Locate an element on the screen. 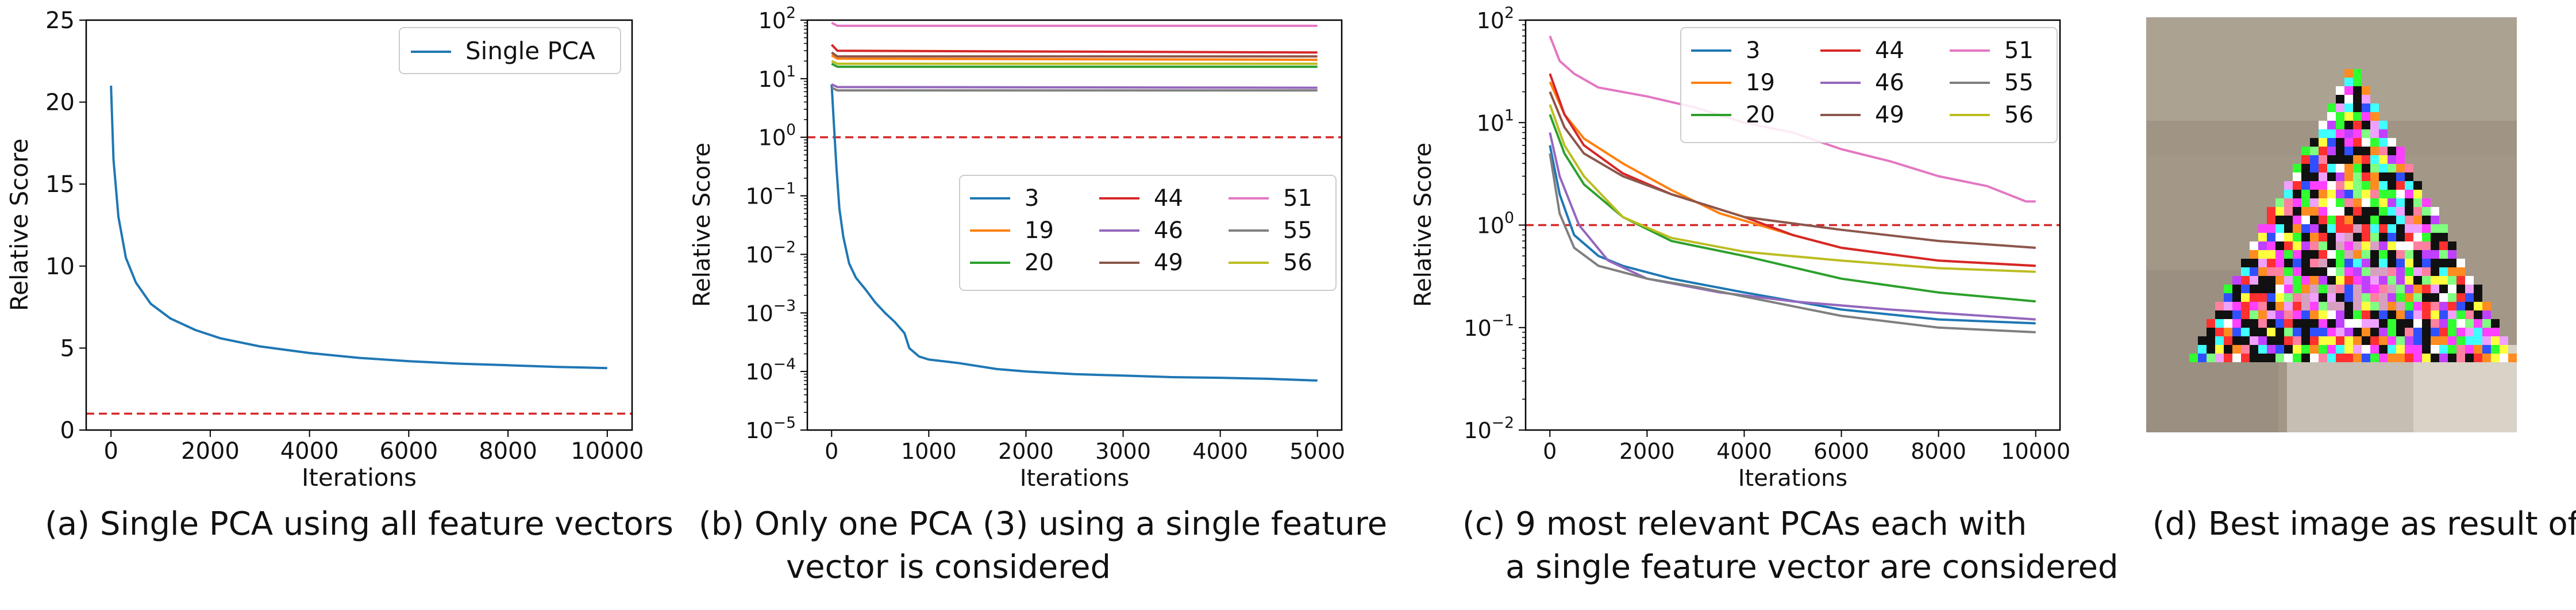  chart-a-xtick-label: 4000 is located at coordinates (309, 451).